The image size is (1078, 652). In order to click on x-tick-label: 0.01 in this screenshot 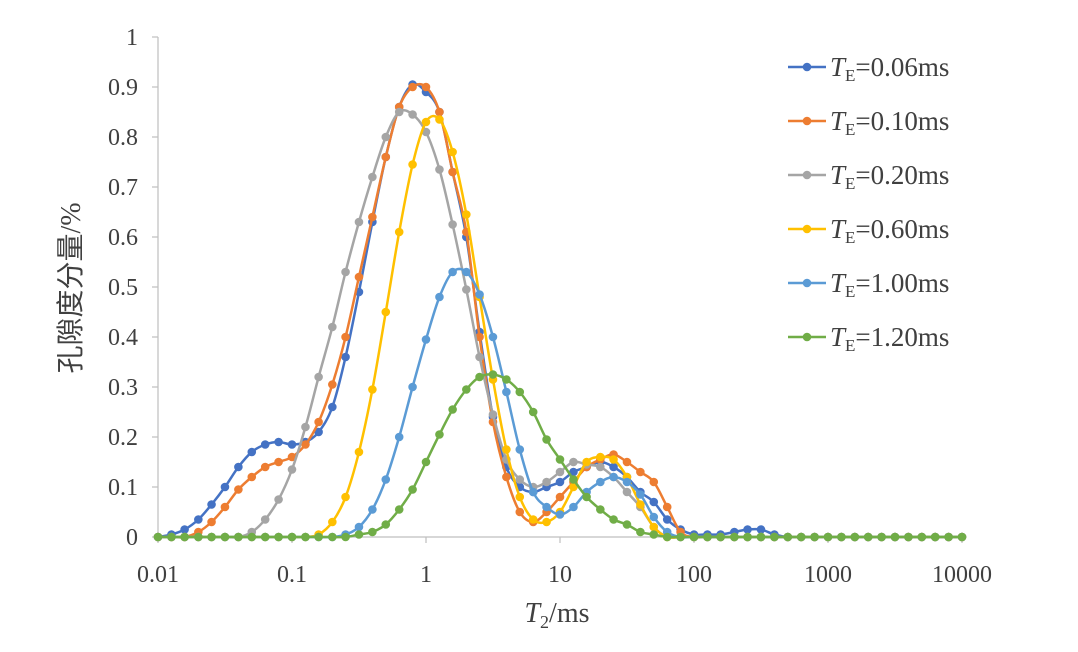, I will do `click(158, 575)`.